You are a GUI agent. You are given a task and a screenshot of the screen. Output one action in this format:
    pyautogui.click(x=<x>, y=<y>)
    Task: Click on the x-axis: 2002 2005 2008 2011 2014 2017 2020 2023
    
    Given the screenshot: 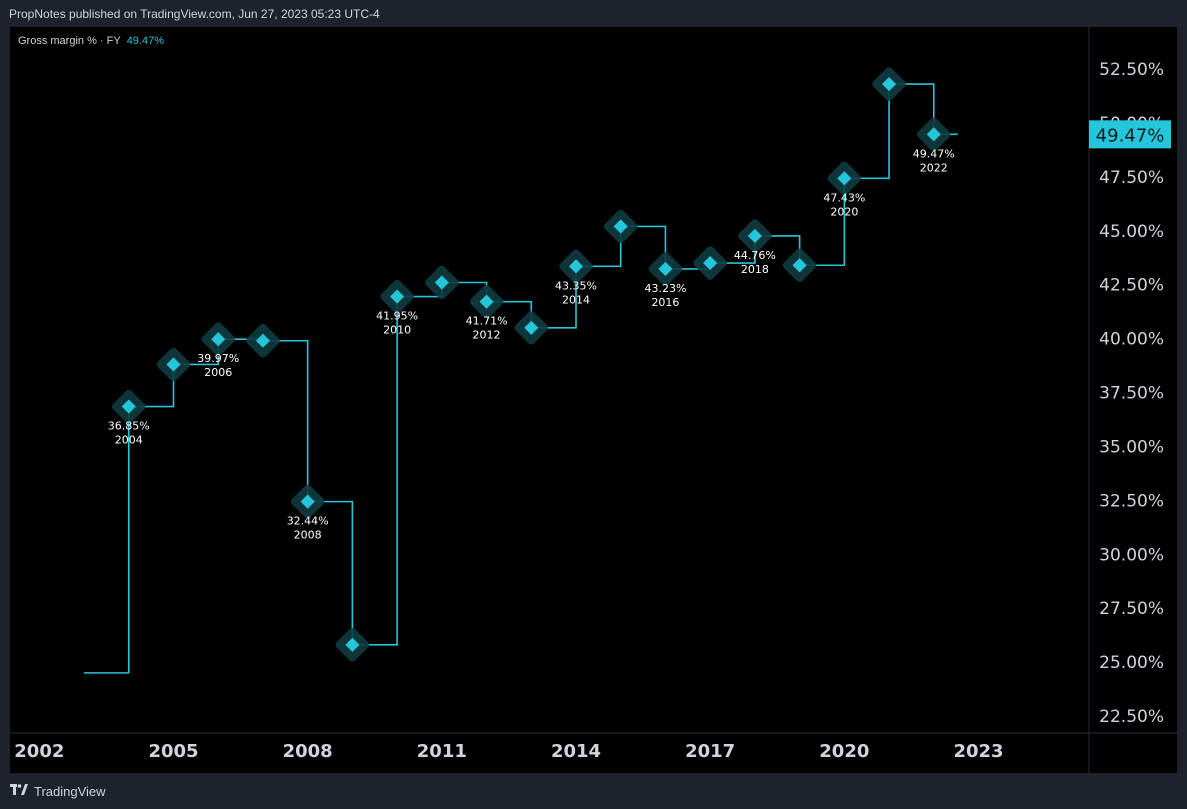 What is the action you would take?
    pyautogui.click(x=508, y=751)
    